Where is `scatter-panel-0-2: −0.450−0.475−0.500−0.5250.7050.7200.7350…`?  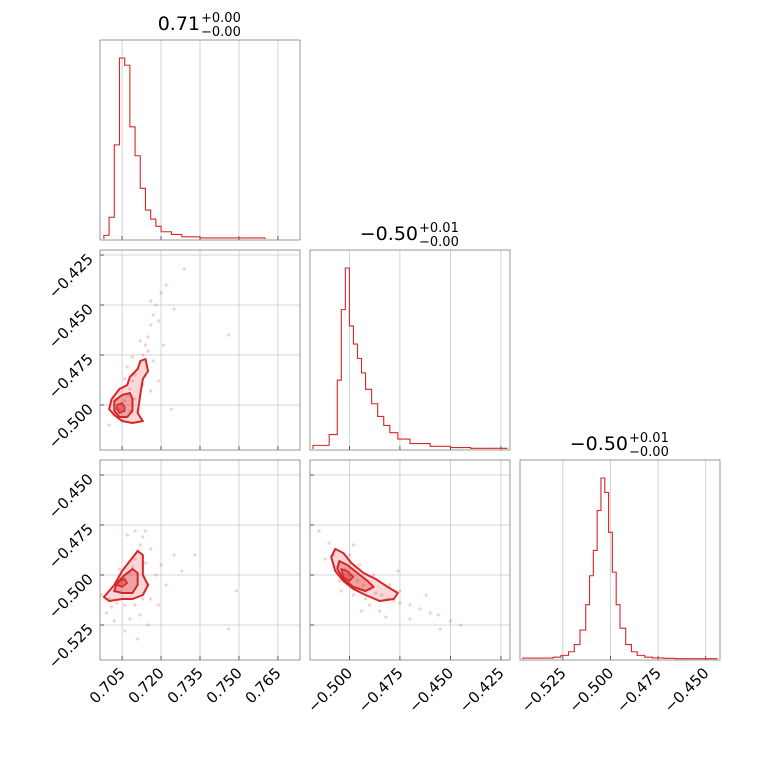 scatter-panel-0-2: −0.450−0.475−0.500−0.5250.7050.7200.7350… is located at coordinates (173, 583).